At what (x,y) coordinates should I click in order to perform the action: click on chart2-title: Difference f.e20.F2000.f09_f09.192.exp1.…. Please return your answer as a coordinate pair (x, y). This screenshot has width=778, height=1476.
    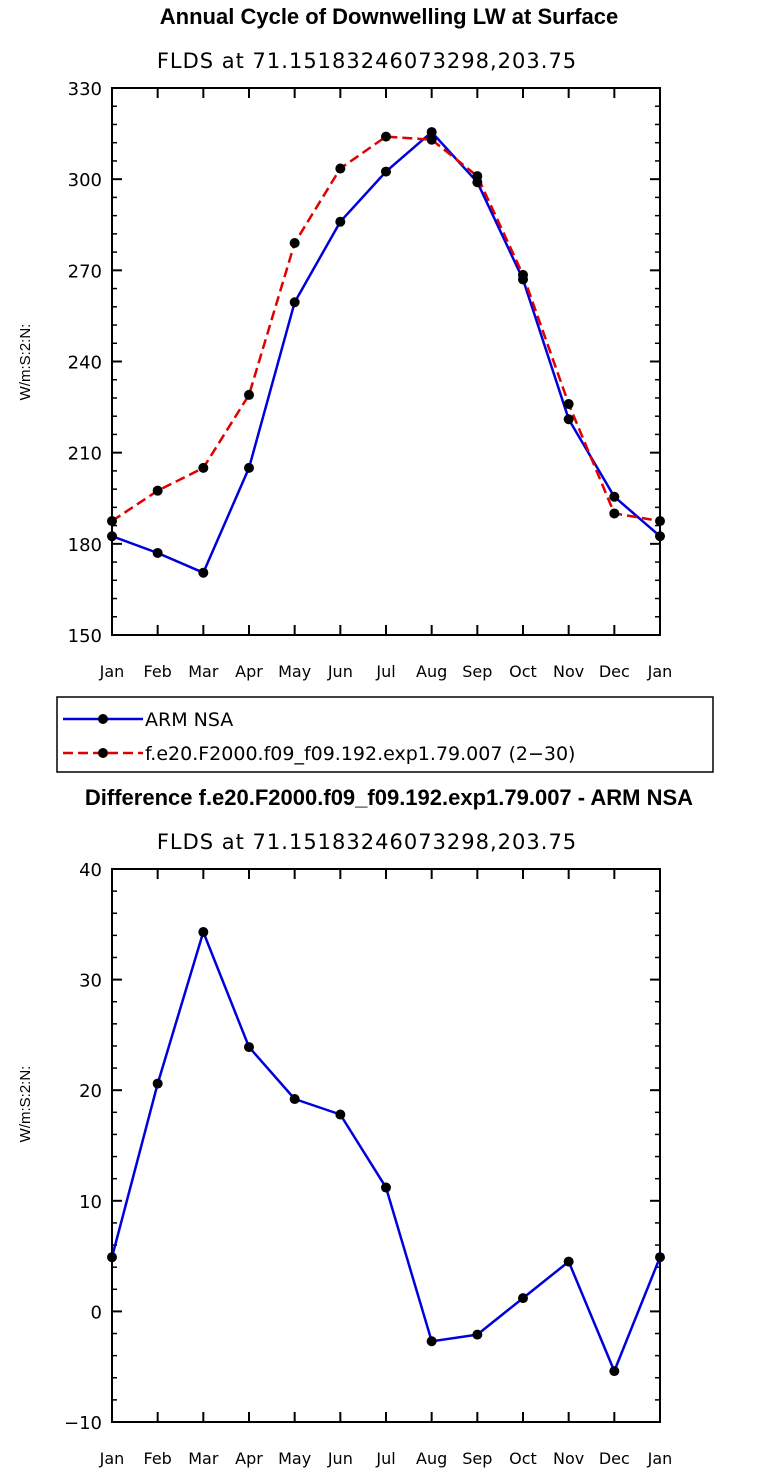
    Looking at the image, I should click on (389, 797).